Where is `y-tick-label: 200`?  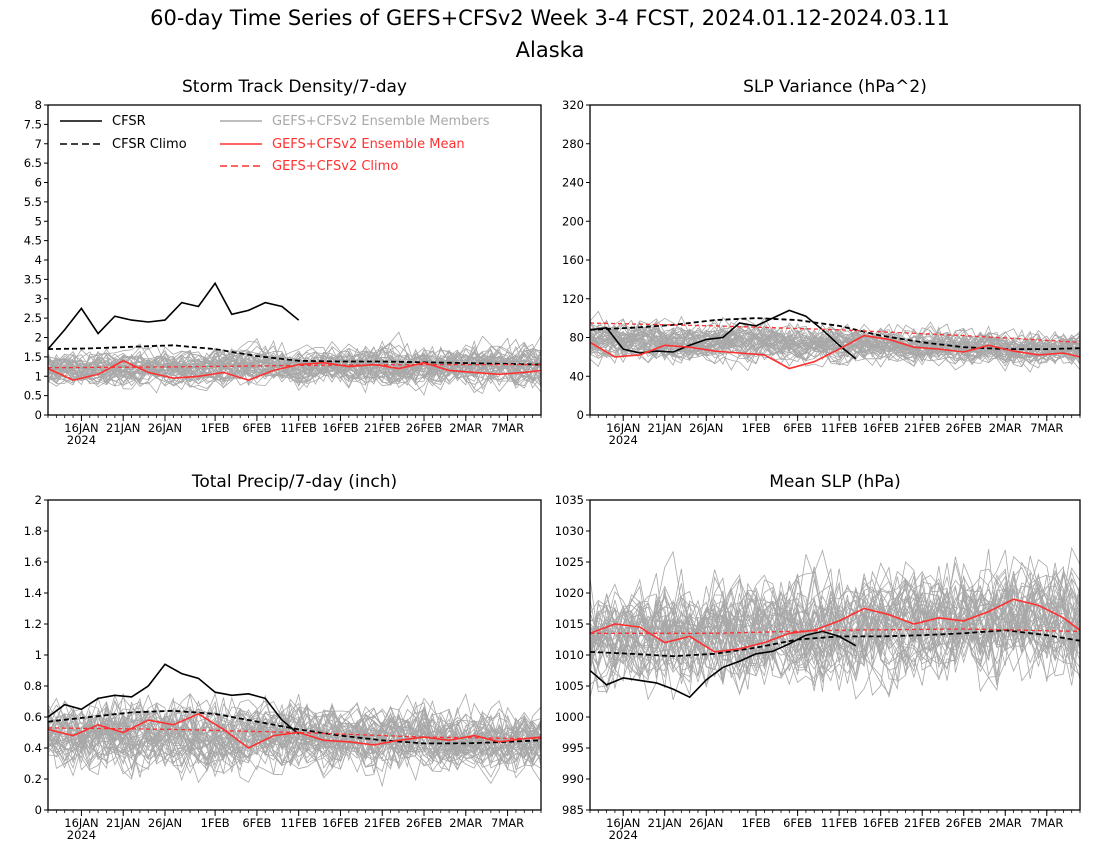
y-tick-label: 200 is located at coordinates (573, 221).